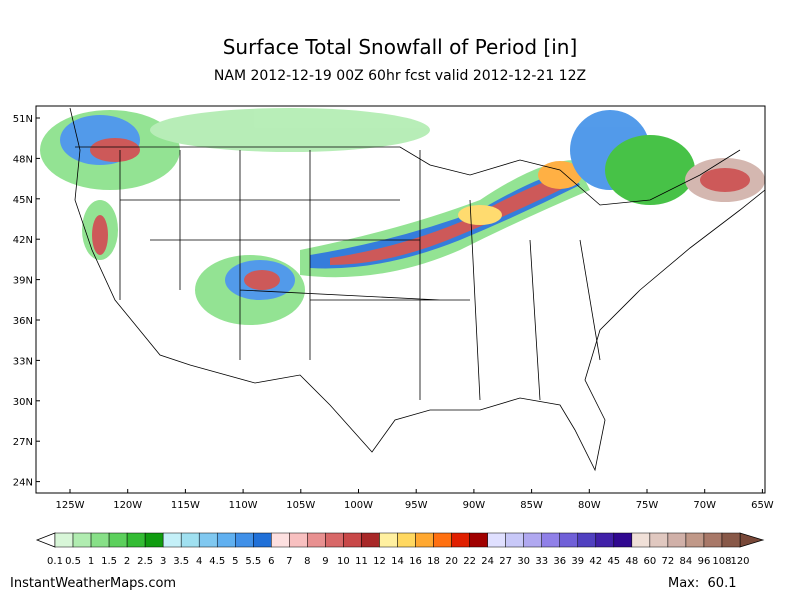 The height and width of the screenshot is (604, 800). What do you see at coordinates (397, 561) in the screenshot?
I see `colorbar-label: 14` at bounding box center [397, 561].